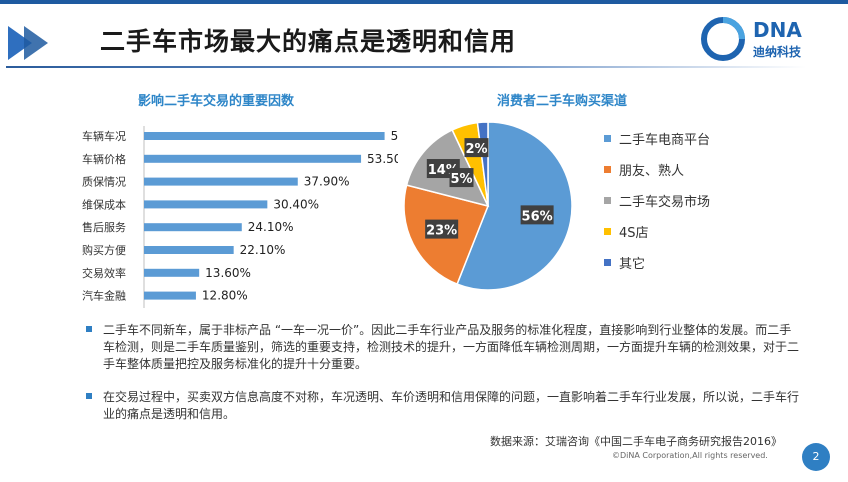 This screenshot has height=482, width=848. Describe the element at coordinates (634, 233) in the screenshot. I see `legend-label: 4S店` at that location.